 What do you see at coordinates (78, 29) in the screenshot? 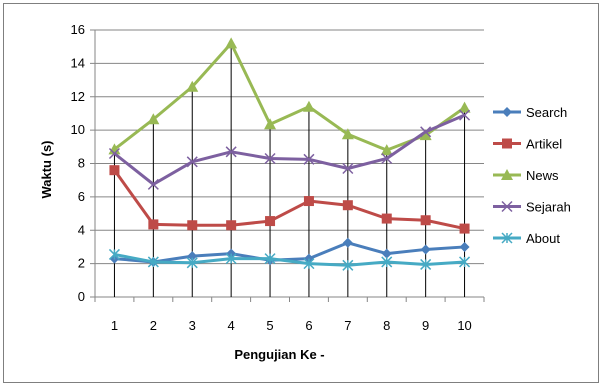
I see `y-tick-label-16: 16` at bounding box center [78, 29].